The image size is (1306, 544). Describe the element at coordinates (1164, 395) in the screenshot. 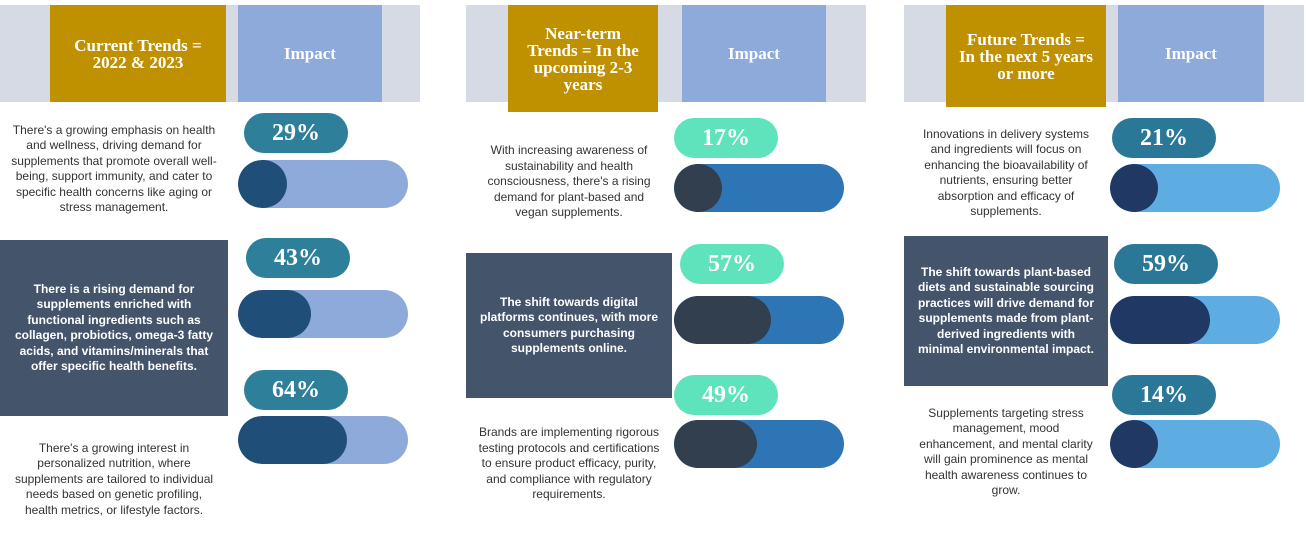

I see `impact-percent-badge: 14%` at that location.